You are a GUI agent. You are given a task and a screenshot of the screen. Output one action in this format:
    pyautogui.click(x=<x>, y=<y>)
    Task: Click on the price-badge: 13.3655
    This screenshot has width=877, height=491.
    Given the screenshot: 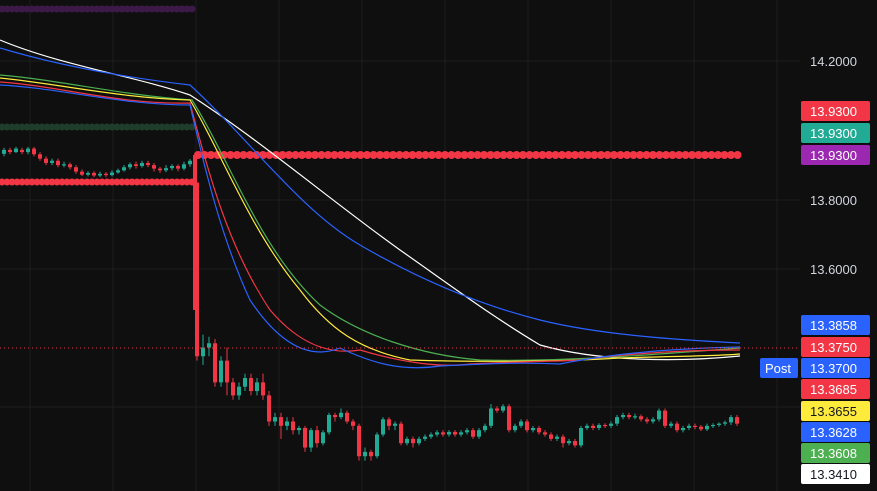 What is the action you would take?
    pyautogui.click(x=835, y=411)
    